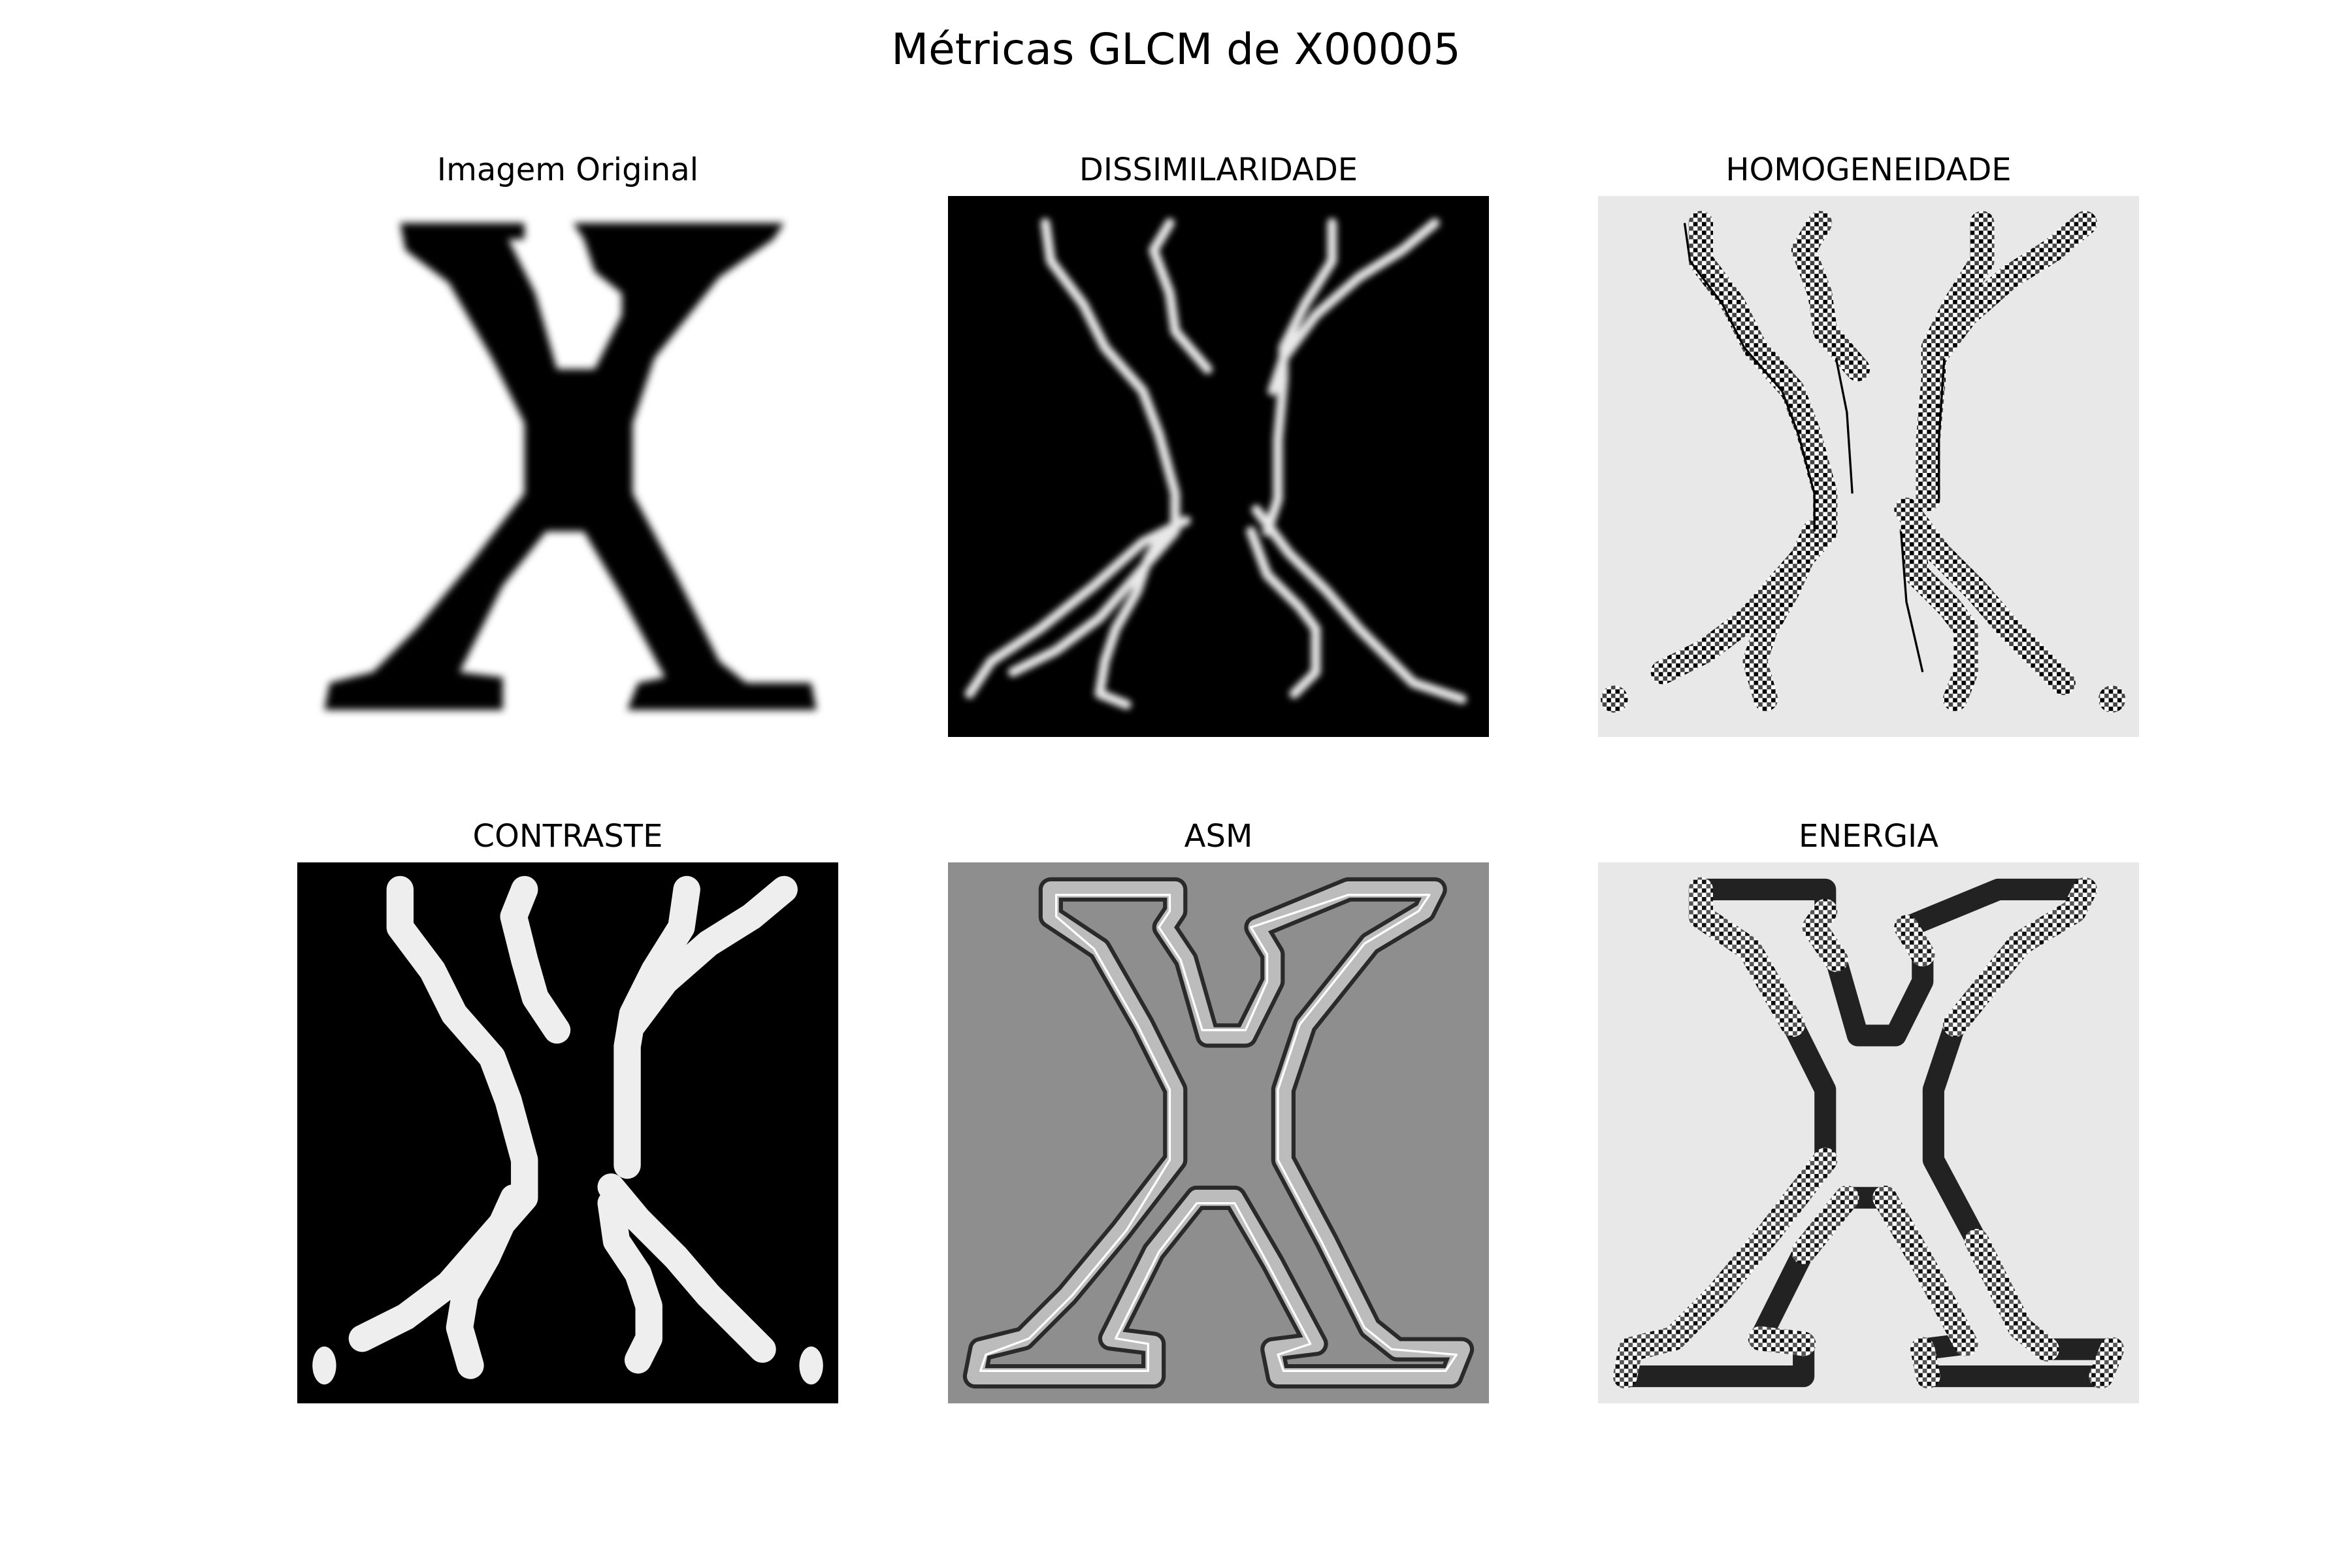 This screenshot has height=1568, width=2352. What do you see at coordinates (1868, 466) in the screenshot?
I see `homogeneity-map` at bounding box center [1868, 466].